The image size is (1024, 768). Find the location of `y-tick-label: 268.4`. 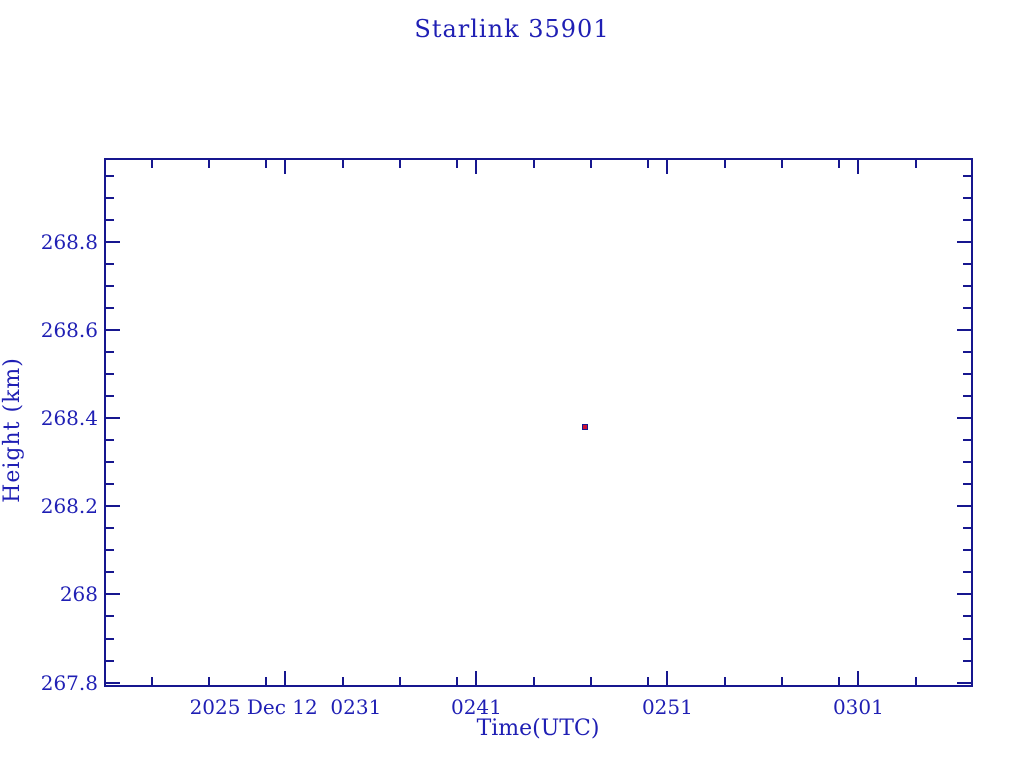

y-tick-label: 268.4 is located at coordinates (69, 418).